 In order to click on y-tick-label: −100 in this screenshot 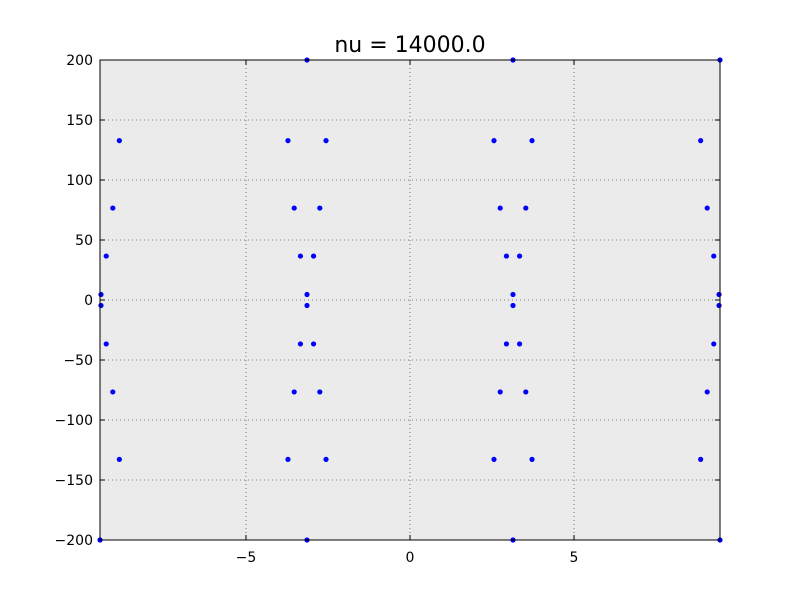, I will do `click(74, 421)`.